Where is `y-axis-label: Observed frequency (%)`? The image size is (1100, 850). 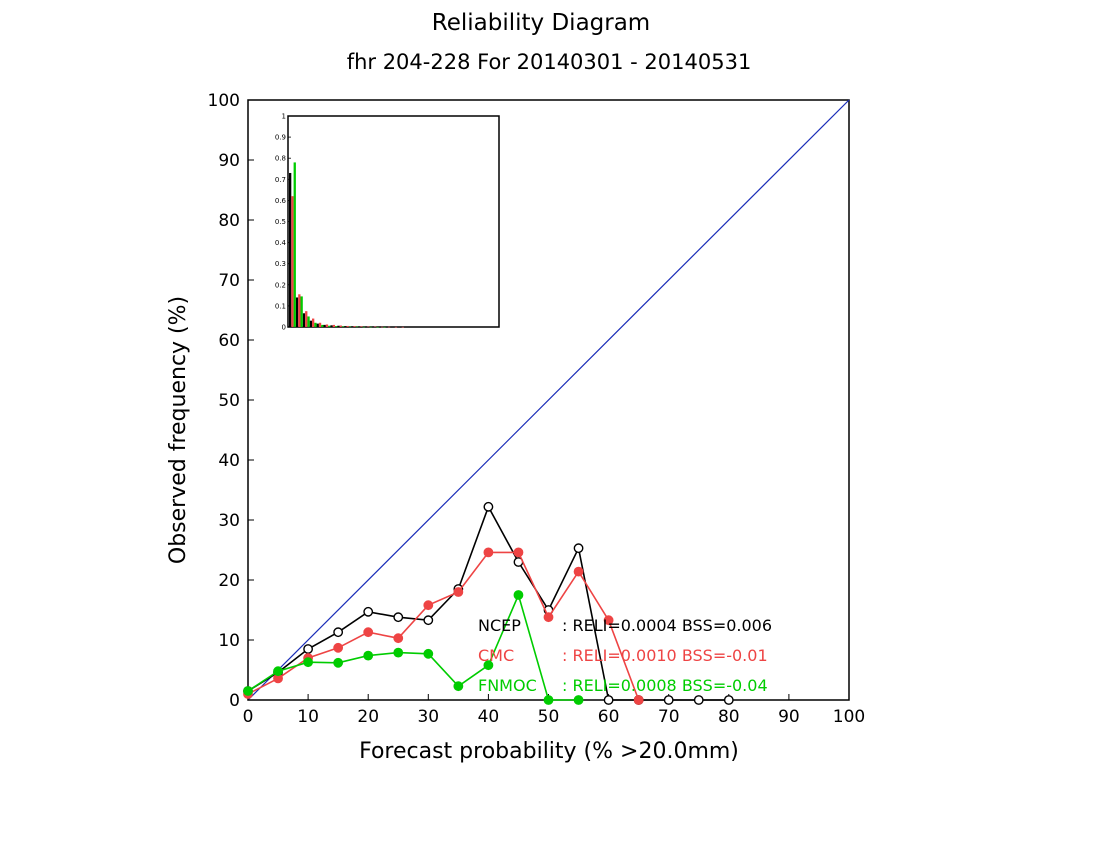
y-axis-label: Observed frequency (%) is located at coordinates (178, 430).